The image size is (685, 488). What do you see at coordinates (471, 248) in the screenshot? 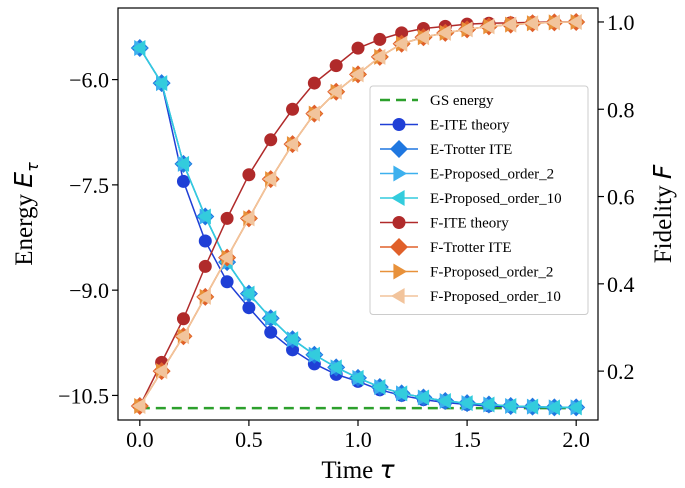
I see `legend-label: F-Trotter ITE` at bounding box center [471, 248].